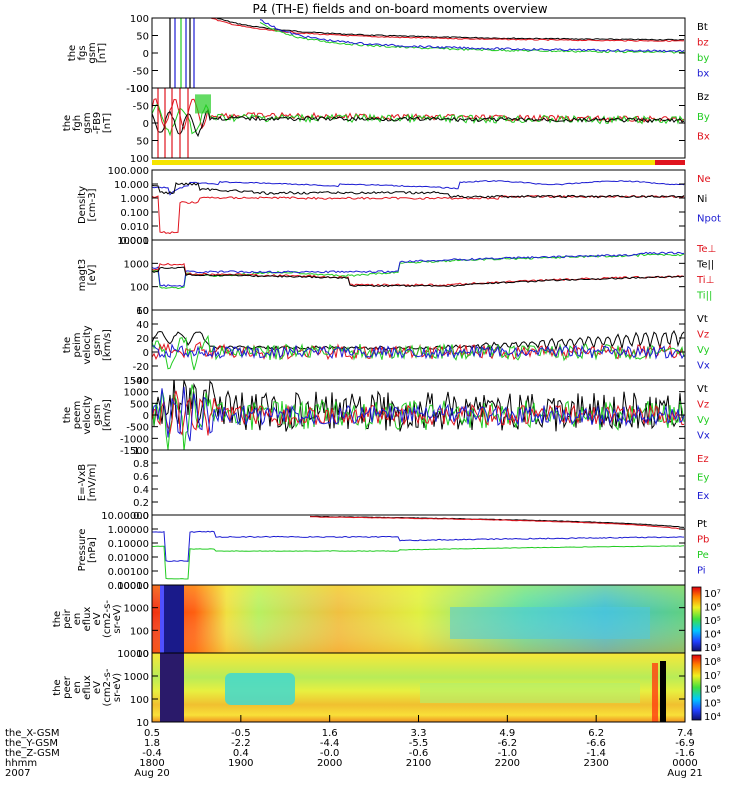 Image resolution: width=750 pixels, height=800 pixels. Describe the element at coordinates (418, 763) in the screenshot. I see `x-tick-label: 2100` at that location.